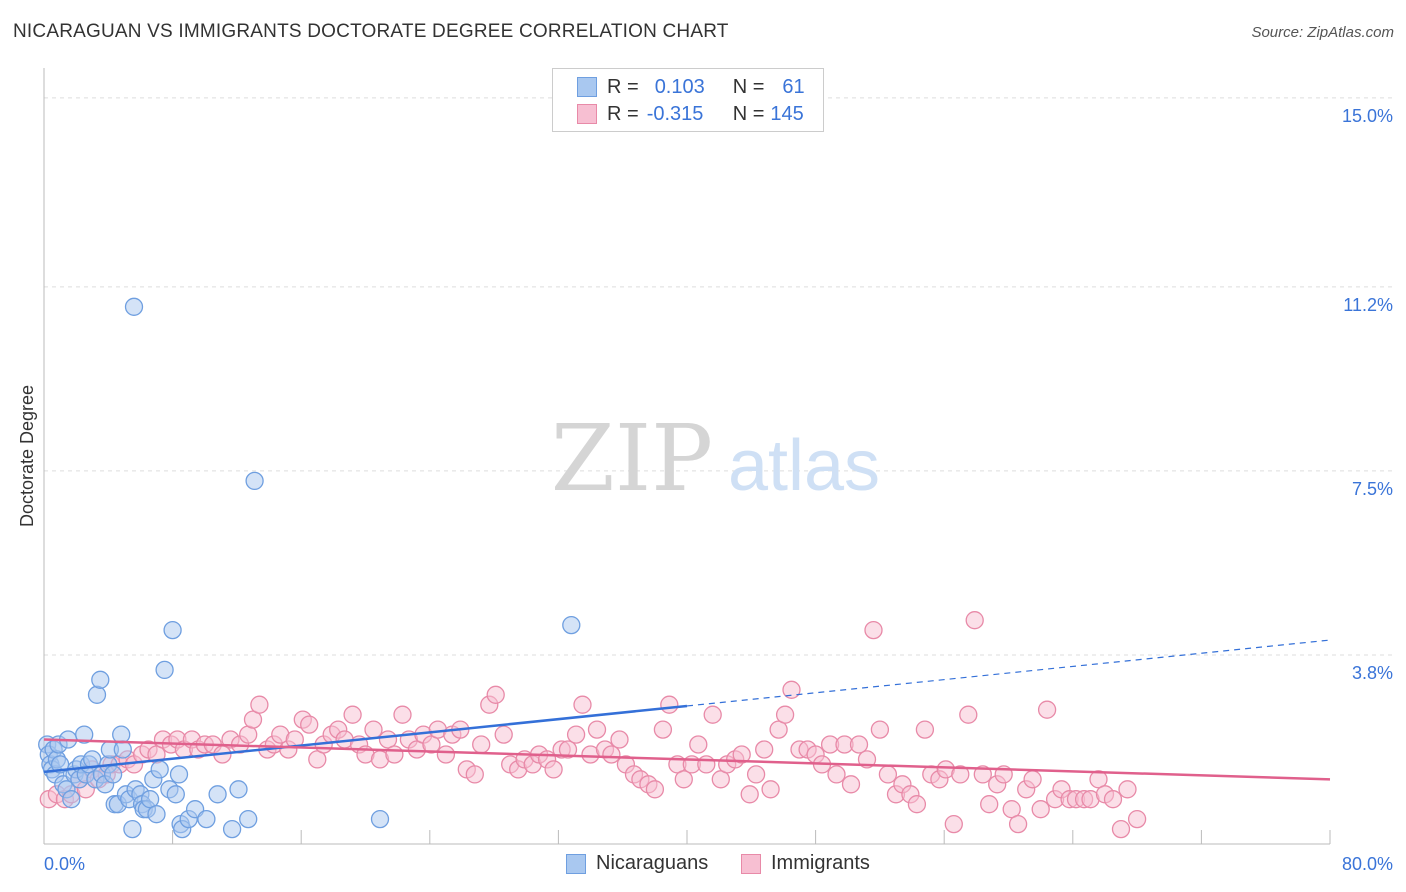  I want to click on x-tick-label: 0.0%, so click(64, 864).